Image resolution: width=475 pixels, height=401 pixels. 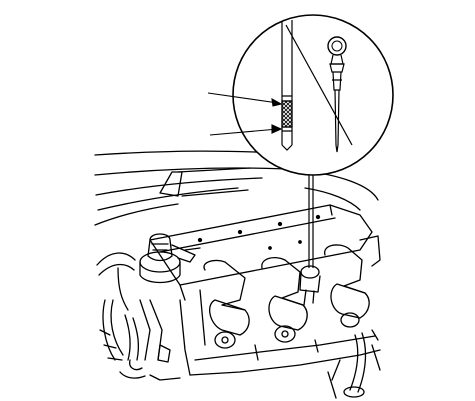 I want to click on dipstick-full, so click(x=337, y=94).